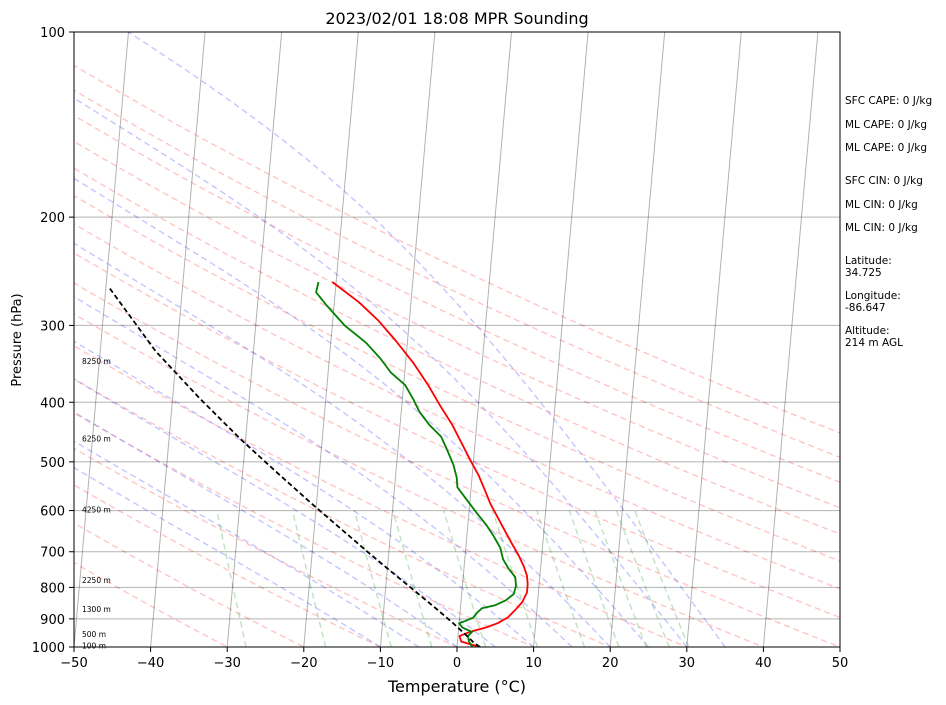 Image resolution: width=946 pixels, height=705 pixels. I want to click on height-label-5: 6250 m, so click(96, 438).